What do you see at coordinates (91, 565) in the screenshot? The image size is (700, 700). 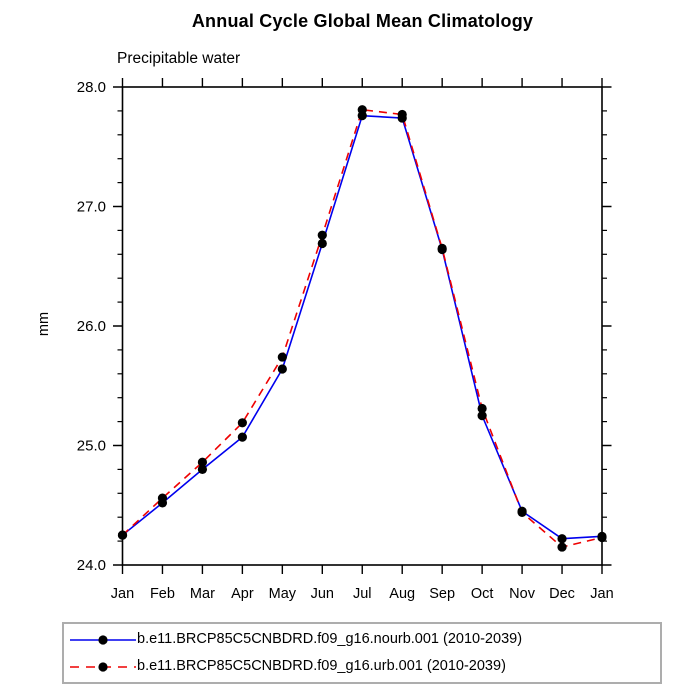 I see `y-tick-label: 24.0` at bounding box center [91, 565].